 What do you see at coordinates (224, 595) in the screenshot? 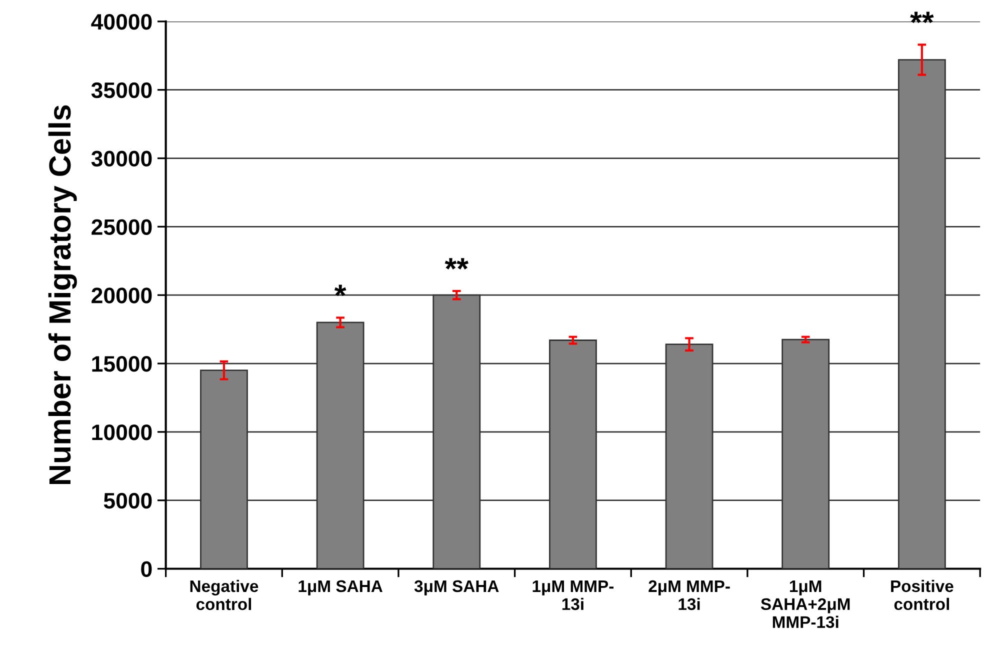
I see `x-tick-label: Negative control` at bounding box center [224, 595].